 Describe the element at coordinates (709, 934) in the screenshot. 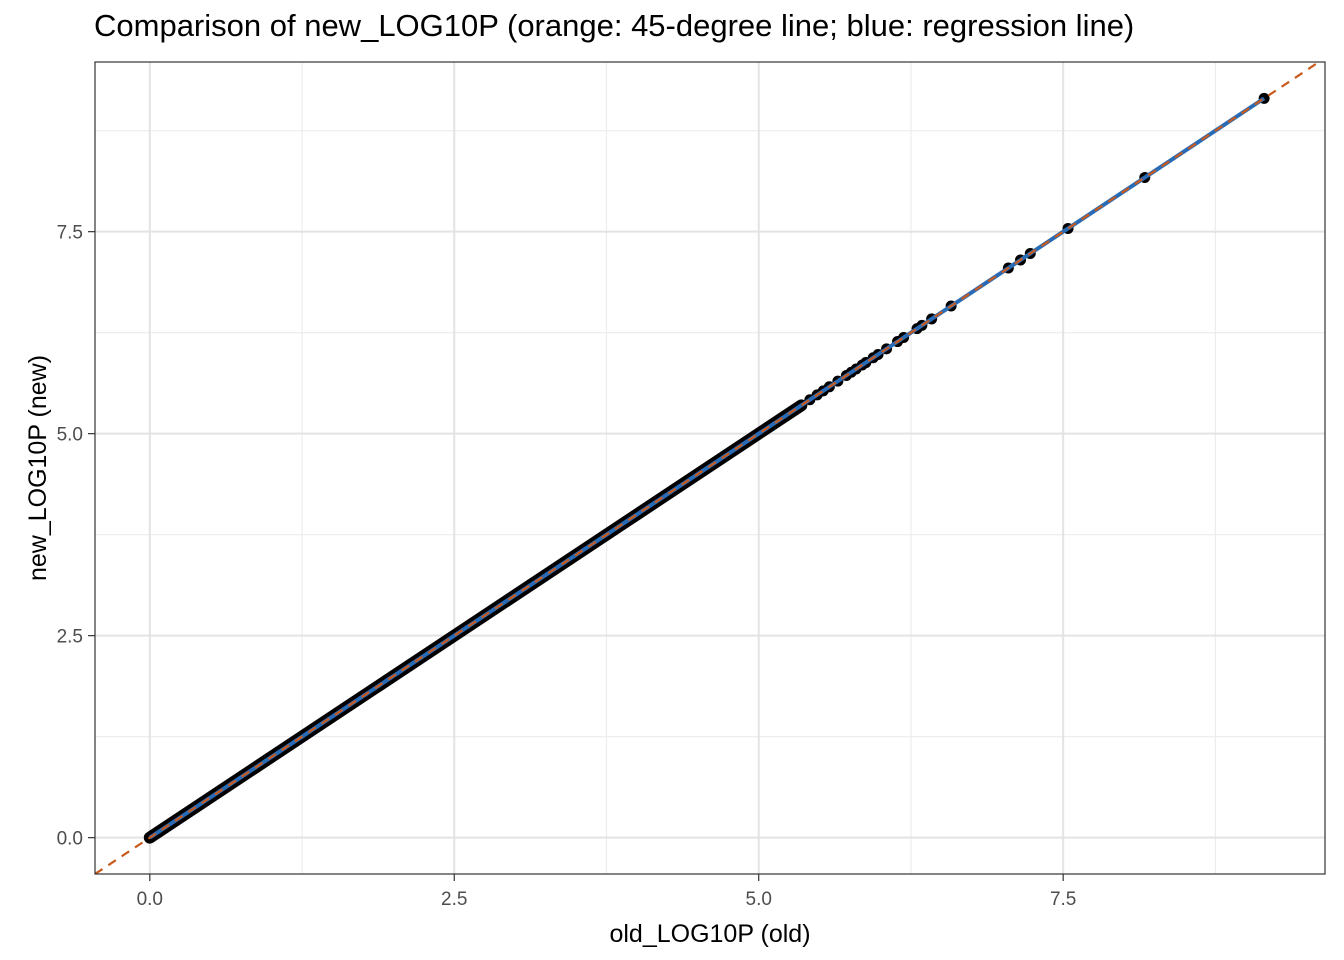

I see `x-axis-title: old_LOG10P (old)` at that location.